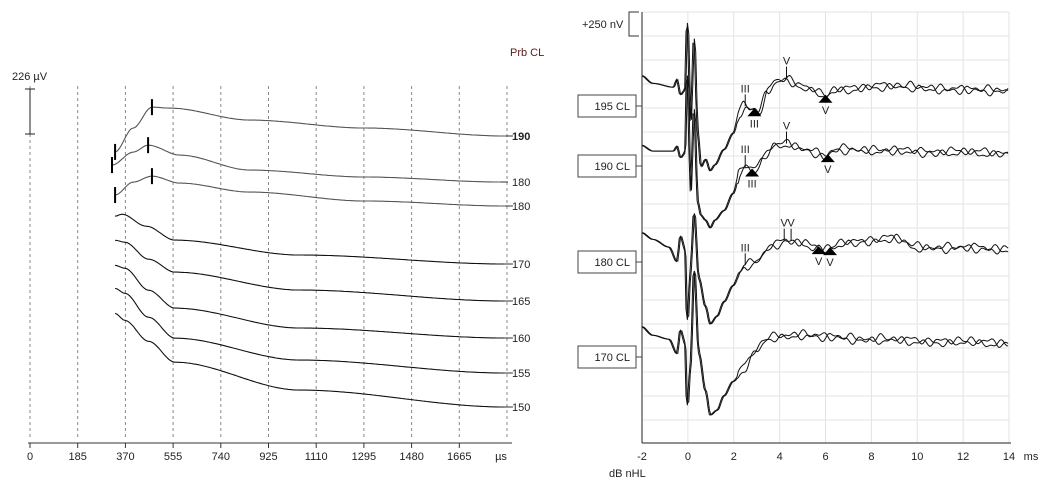  What do you see at coordinates (501, 457) in the screenshot?
I see `x-axis-unit: µs` at bounding box center [501, 457].